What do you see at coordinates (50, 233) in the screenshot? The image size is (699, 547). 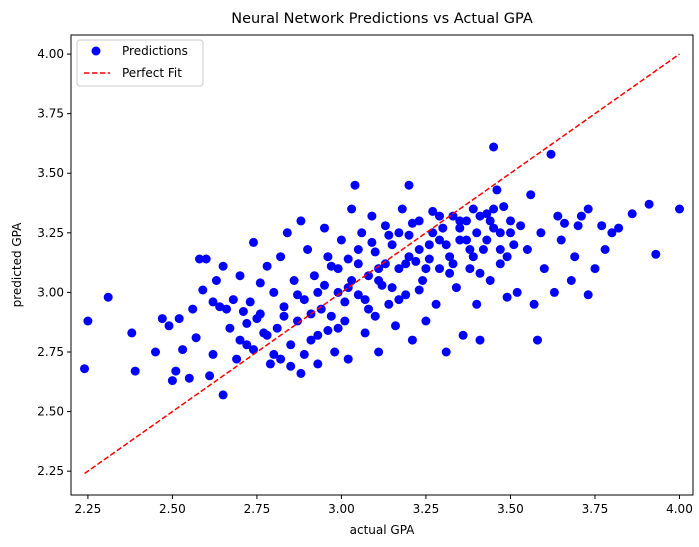 I see `y-tick-label: 3.25` at bounding box center [50, 233].